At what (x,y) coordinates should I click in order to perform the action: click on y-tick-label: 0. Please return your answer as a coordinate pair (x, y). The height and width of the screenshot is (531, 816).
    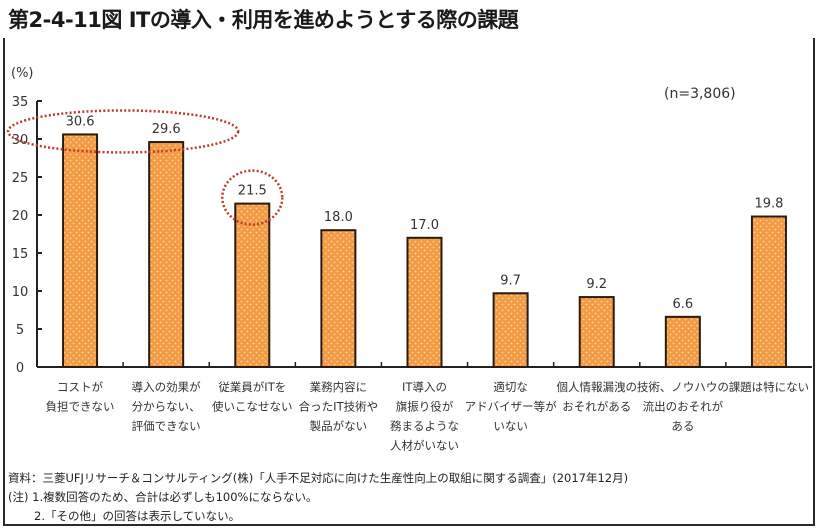
    Looking at the image, I should click on (20, 368).